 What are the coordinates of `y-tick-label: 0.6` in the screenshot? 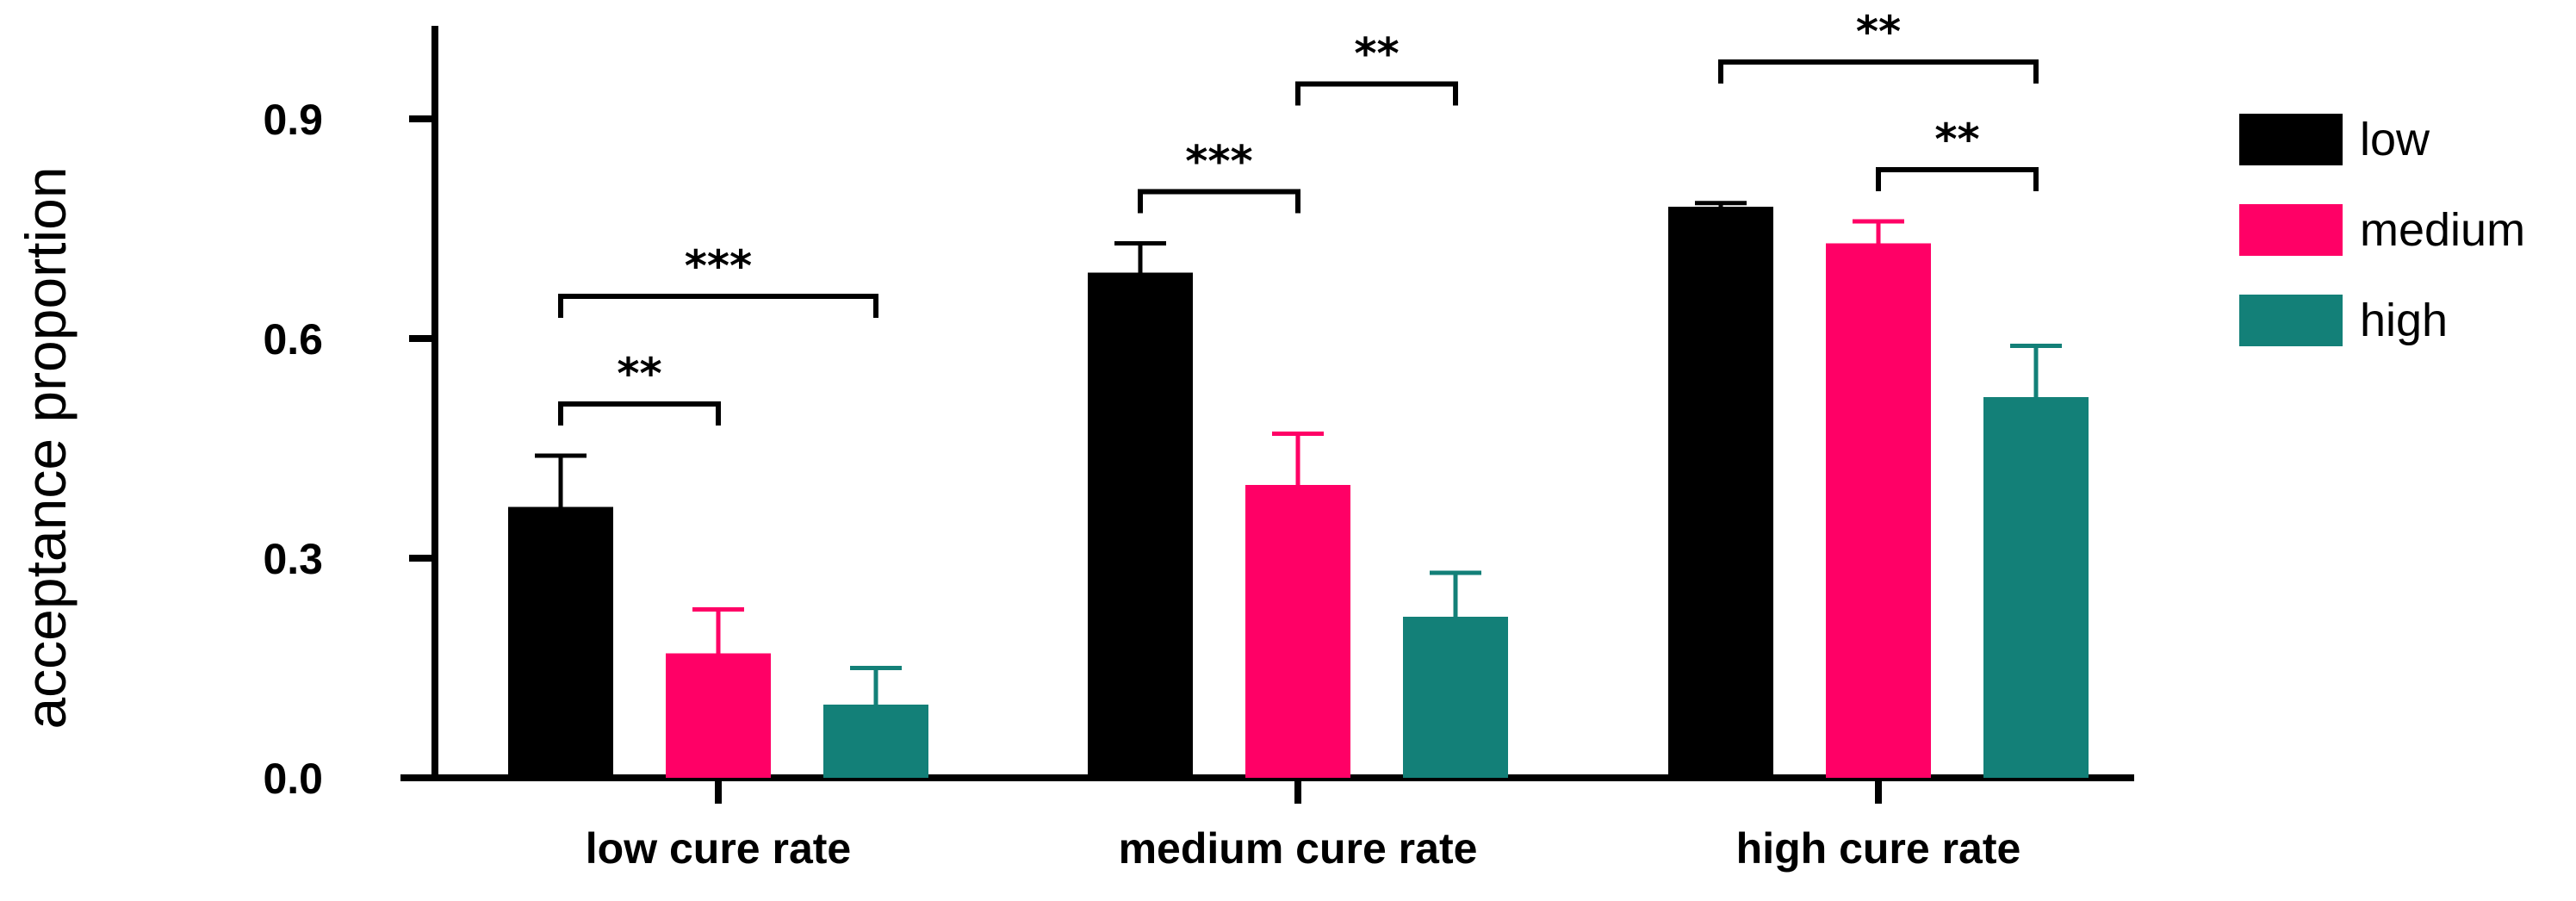 It's located at (293, 339).